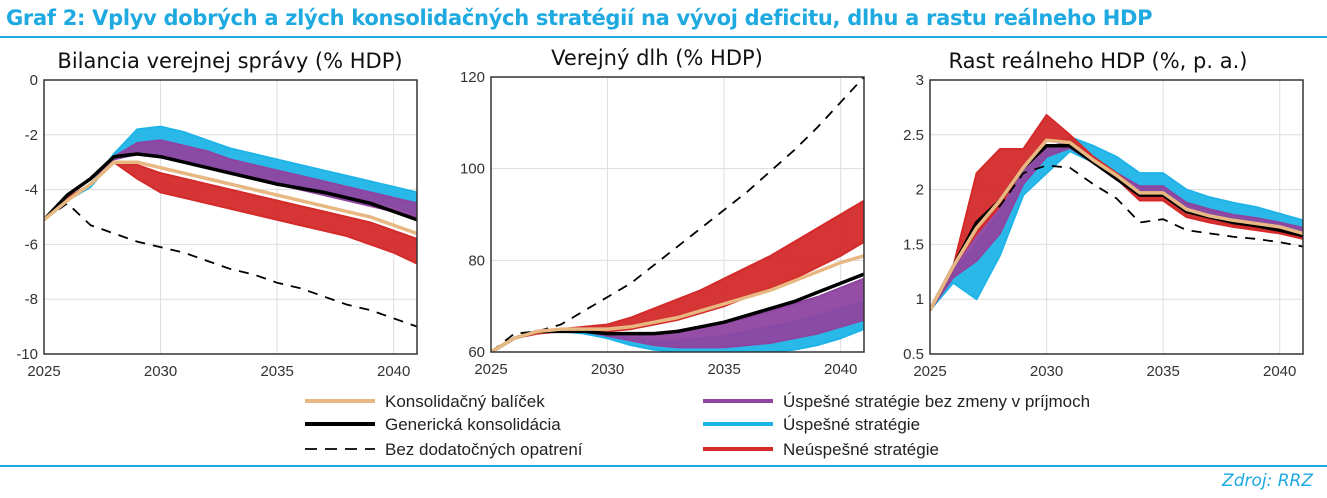 The height and width of the screenshot is (498, 1327). I want to click on legend-label: Úspešné stratégie, so click(851, 424).